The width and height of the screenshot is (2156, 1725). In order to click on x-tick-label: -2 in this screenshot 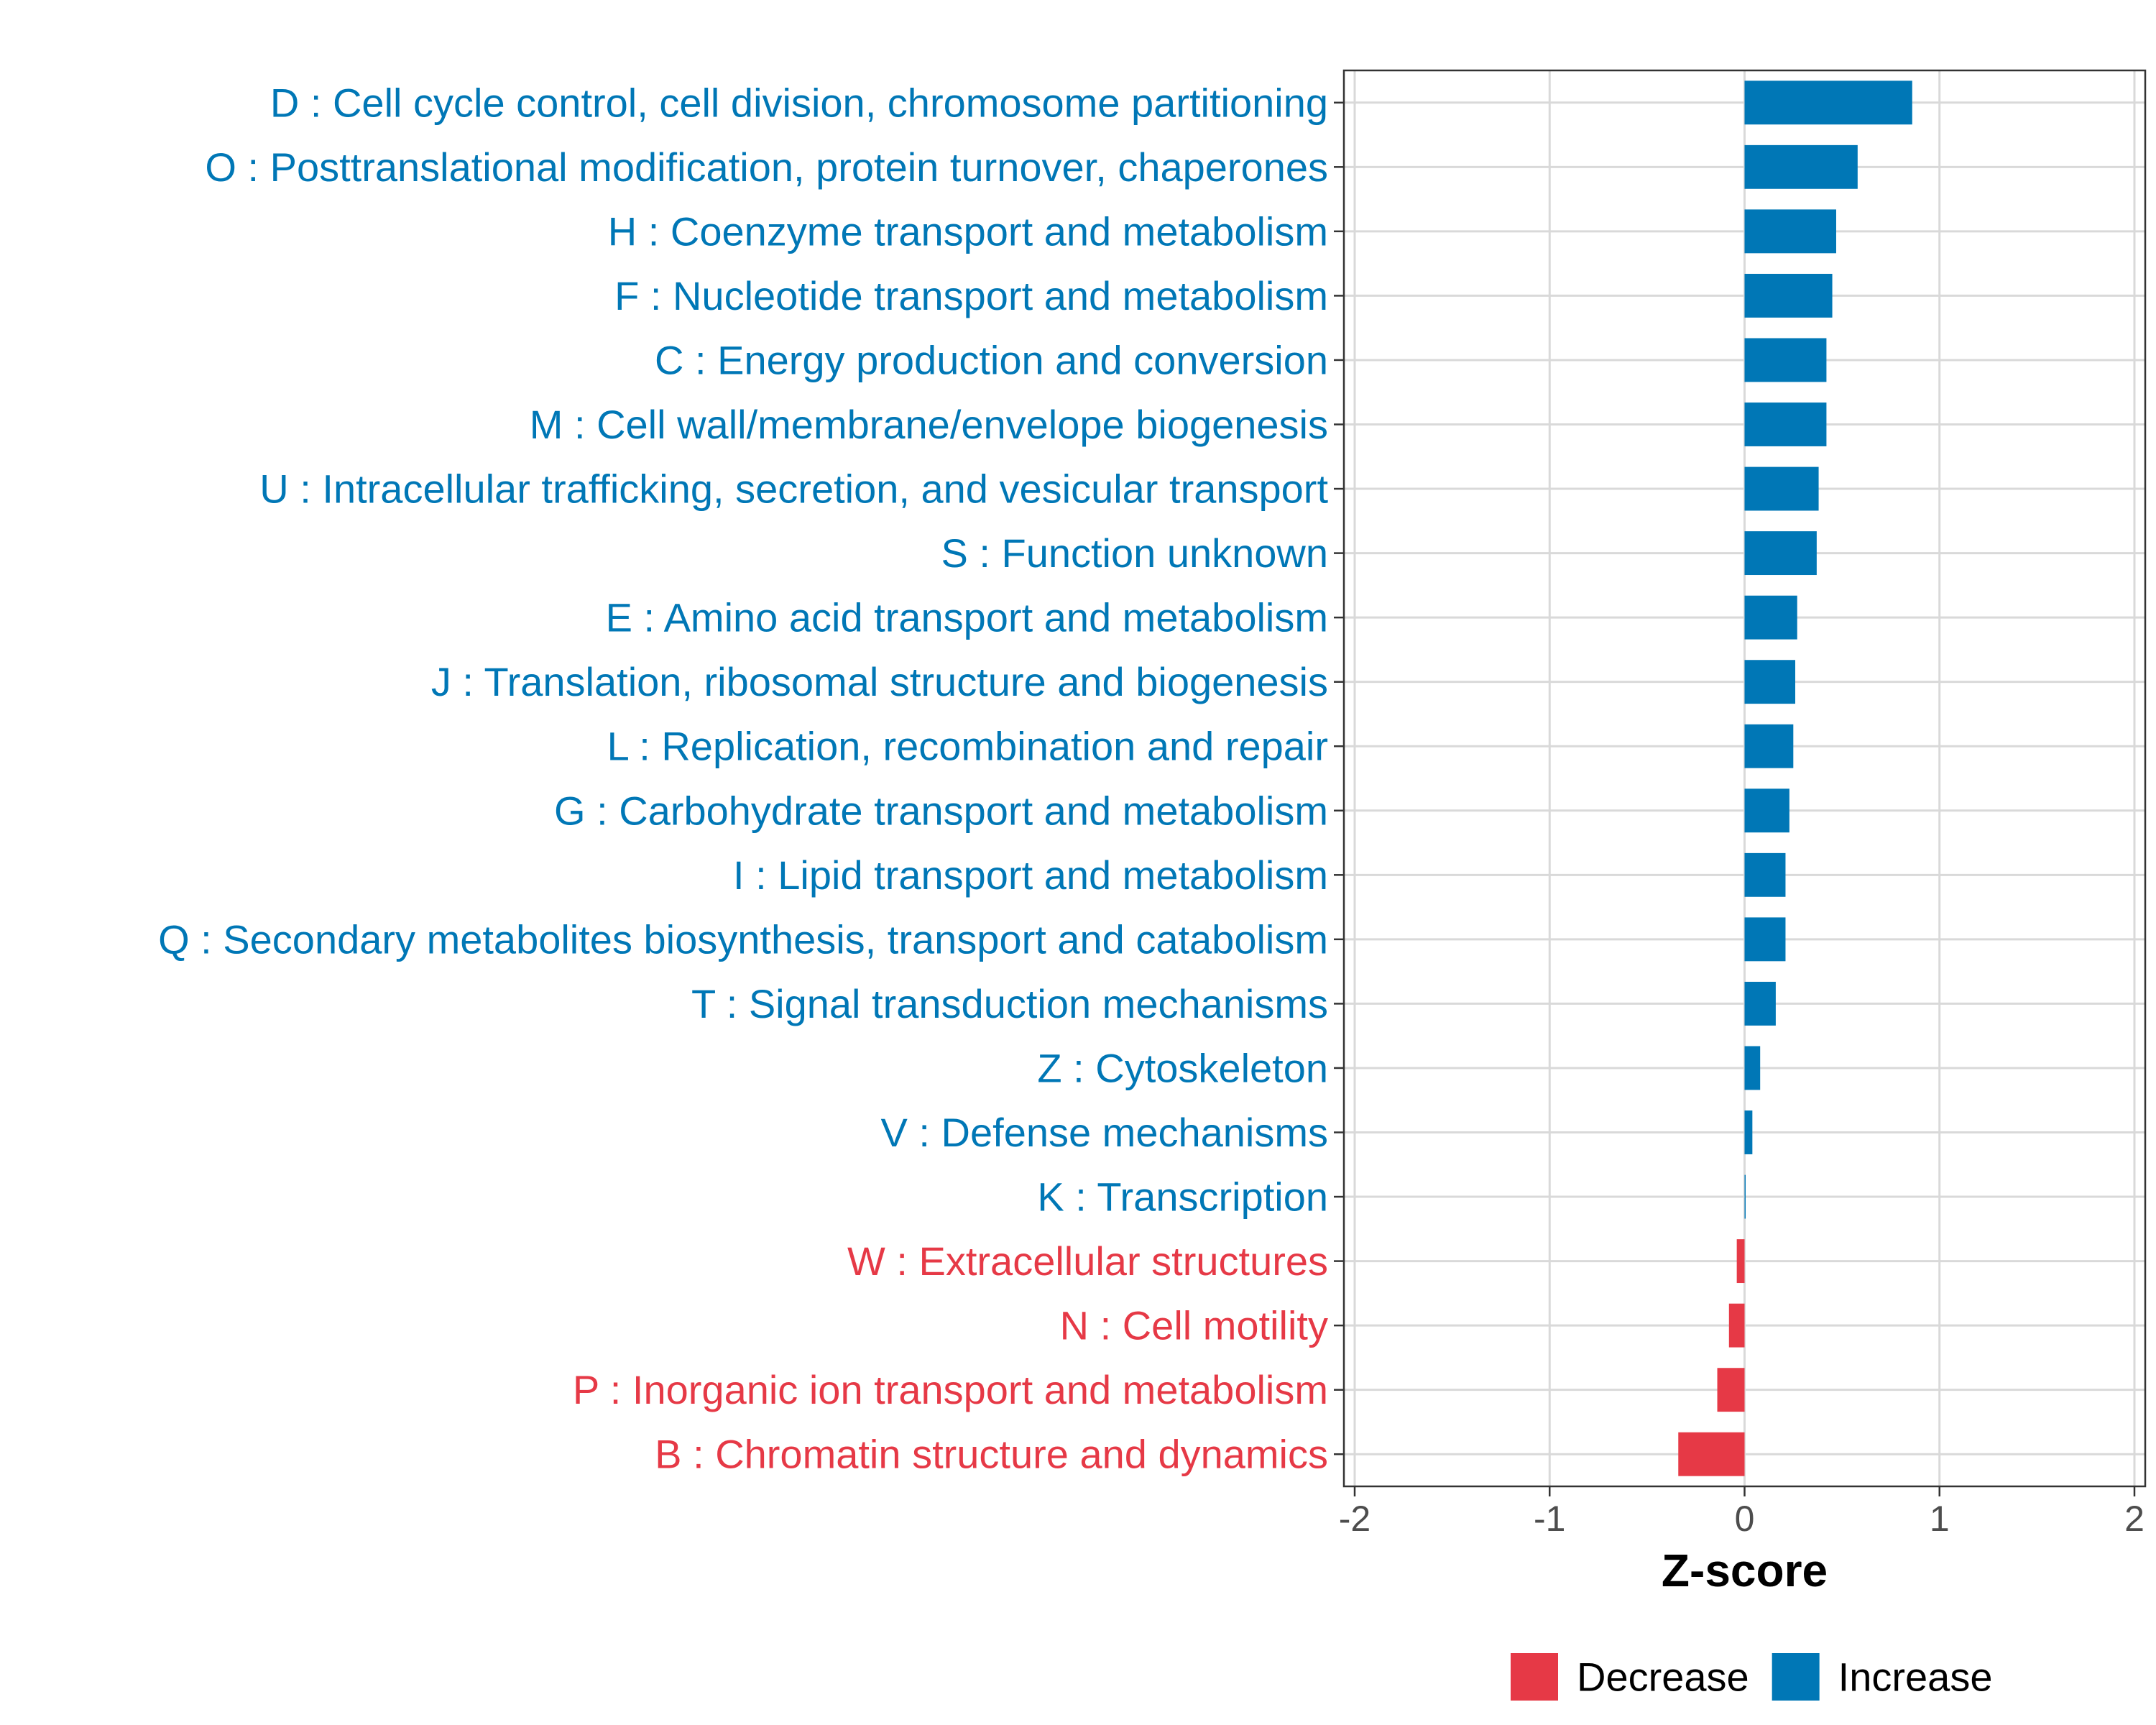, I will do `click(1354, 1519)`.